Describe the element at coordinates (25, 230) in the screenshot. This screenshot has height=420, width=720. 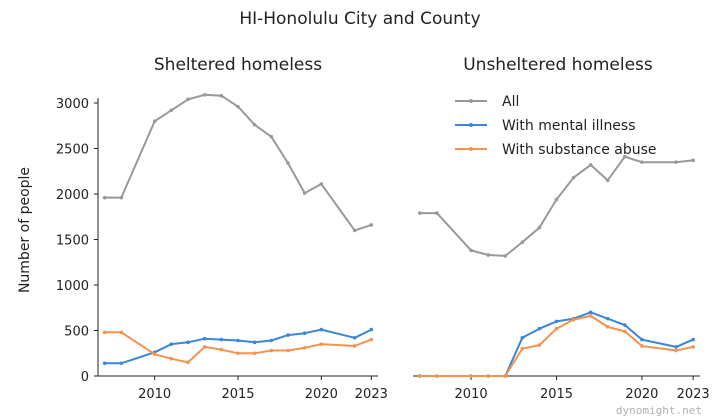
I see `y-axis-label: Number of people` at that location.